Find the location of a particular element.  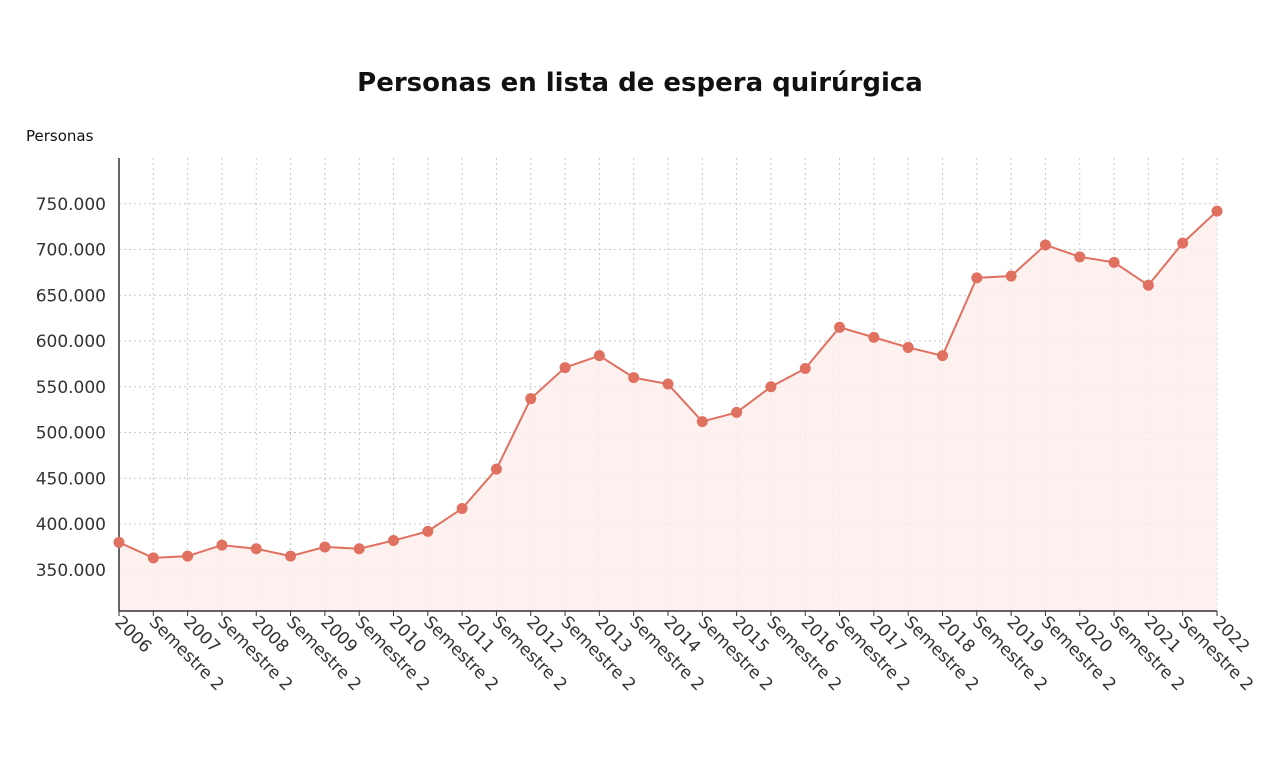

y-tick-label: 750.000 is located at coordinates (71, 205).